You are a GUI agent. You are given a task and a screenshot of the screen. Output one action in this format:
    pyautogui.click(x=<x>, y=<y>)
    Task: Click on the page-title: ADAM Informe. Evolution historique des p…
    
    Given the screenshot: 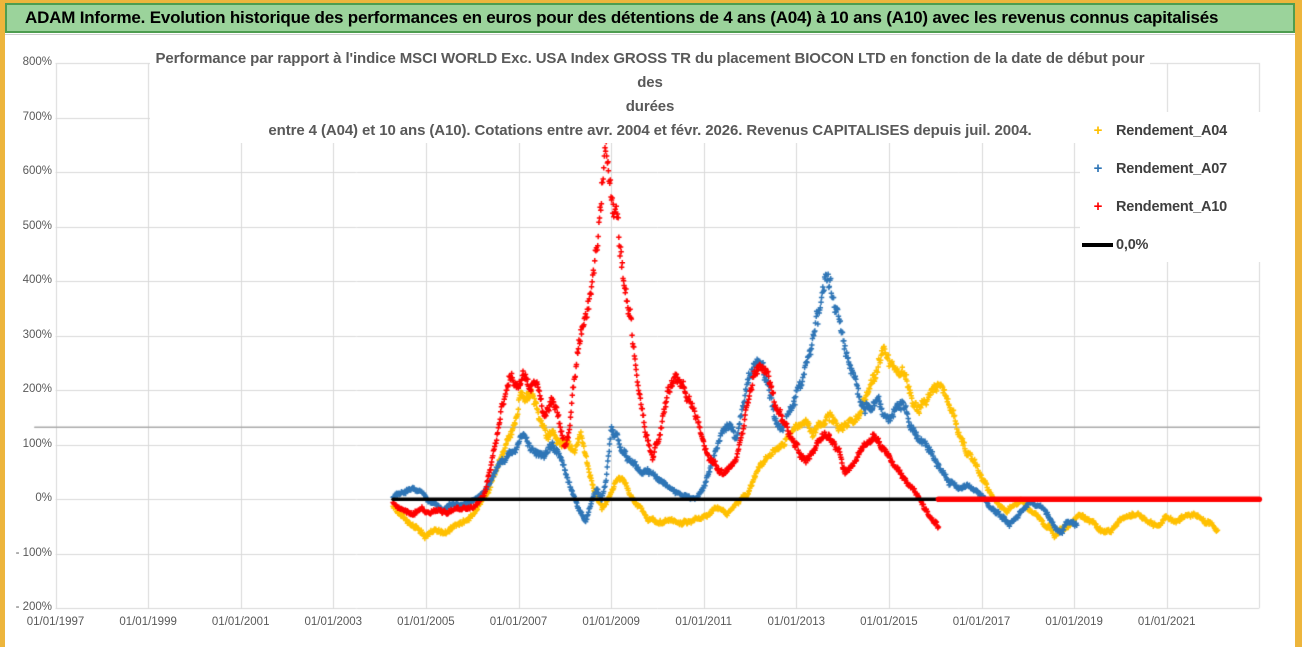 What is the action you would take?
    pyautogui.click(x=622, y=17)
    